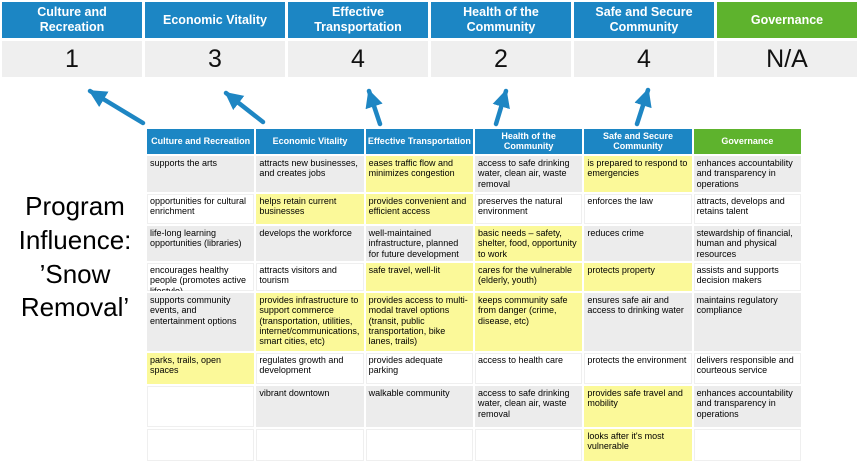 This screenshot has width=859, height=465. What do you see at coordinates (638, 406) in the screenshot?
I see `matrix-cell: provides safe travel and mobility` at bounding box center [638, 406].